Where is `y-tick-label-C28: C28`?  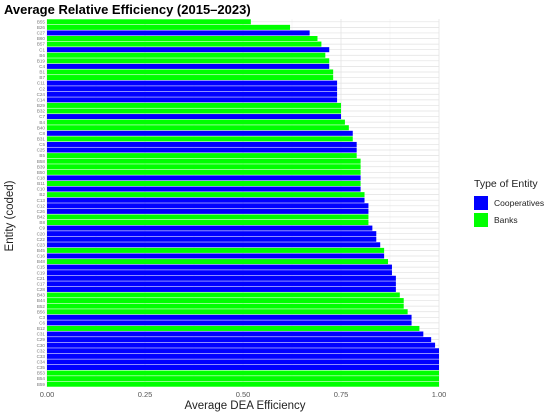
y-tick-label-C28: C28 is located at coordinates (41, 289).